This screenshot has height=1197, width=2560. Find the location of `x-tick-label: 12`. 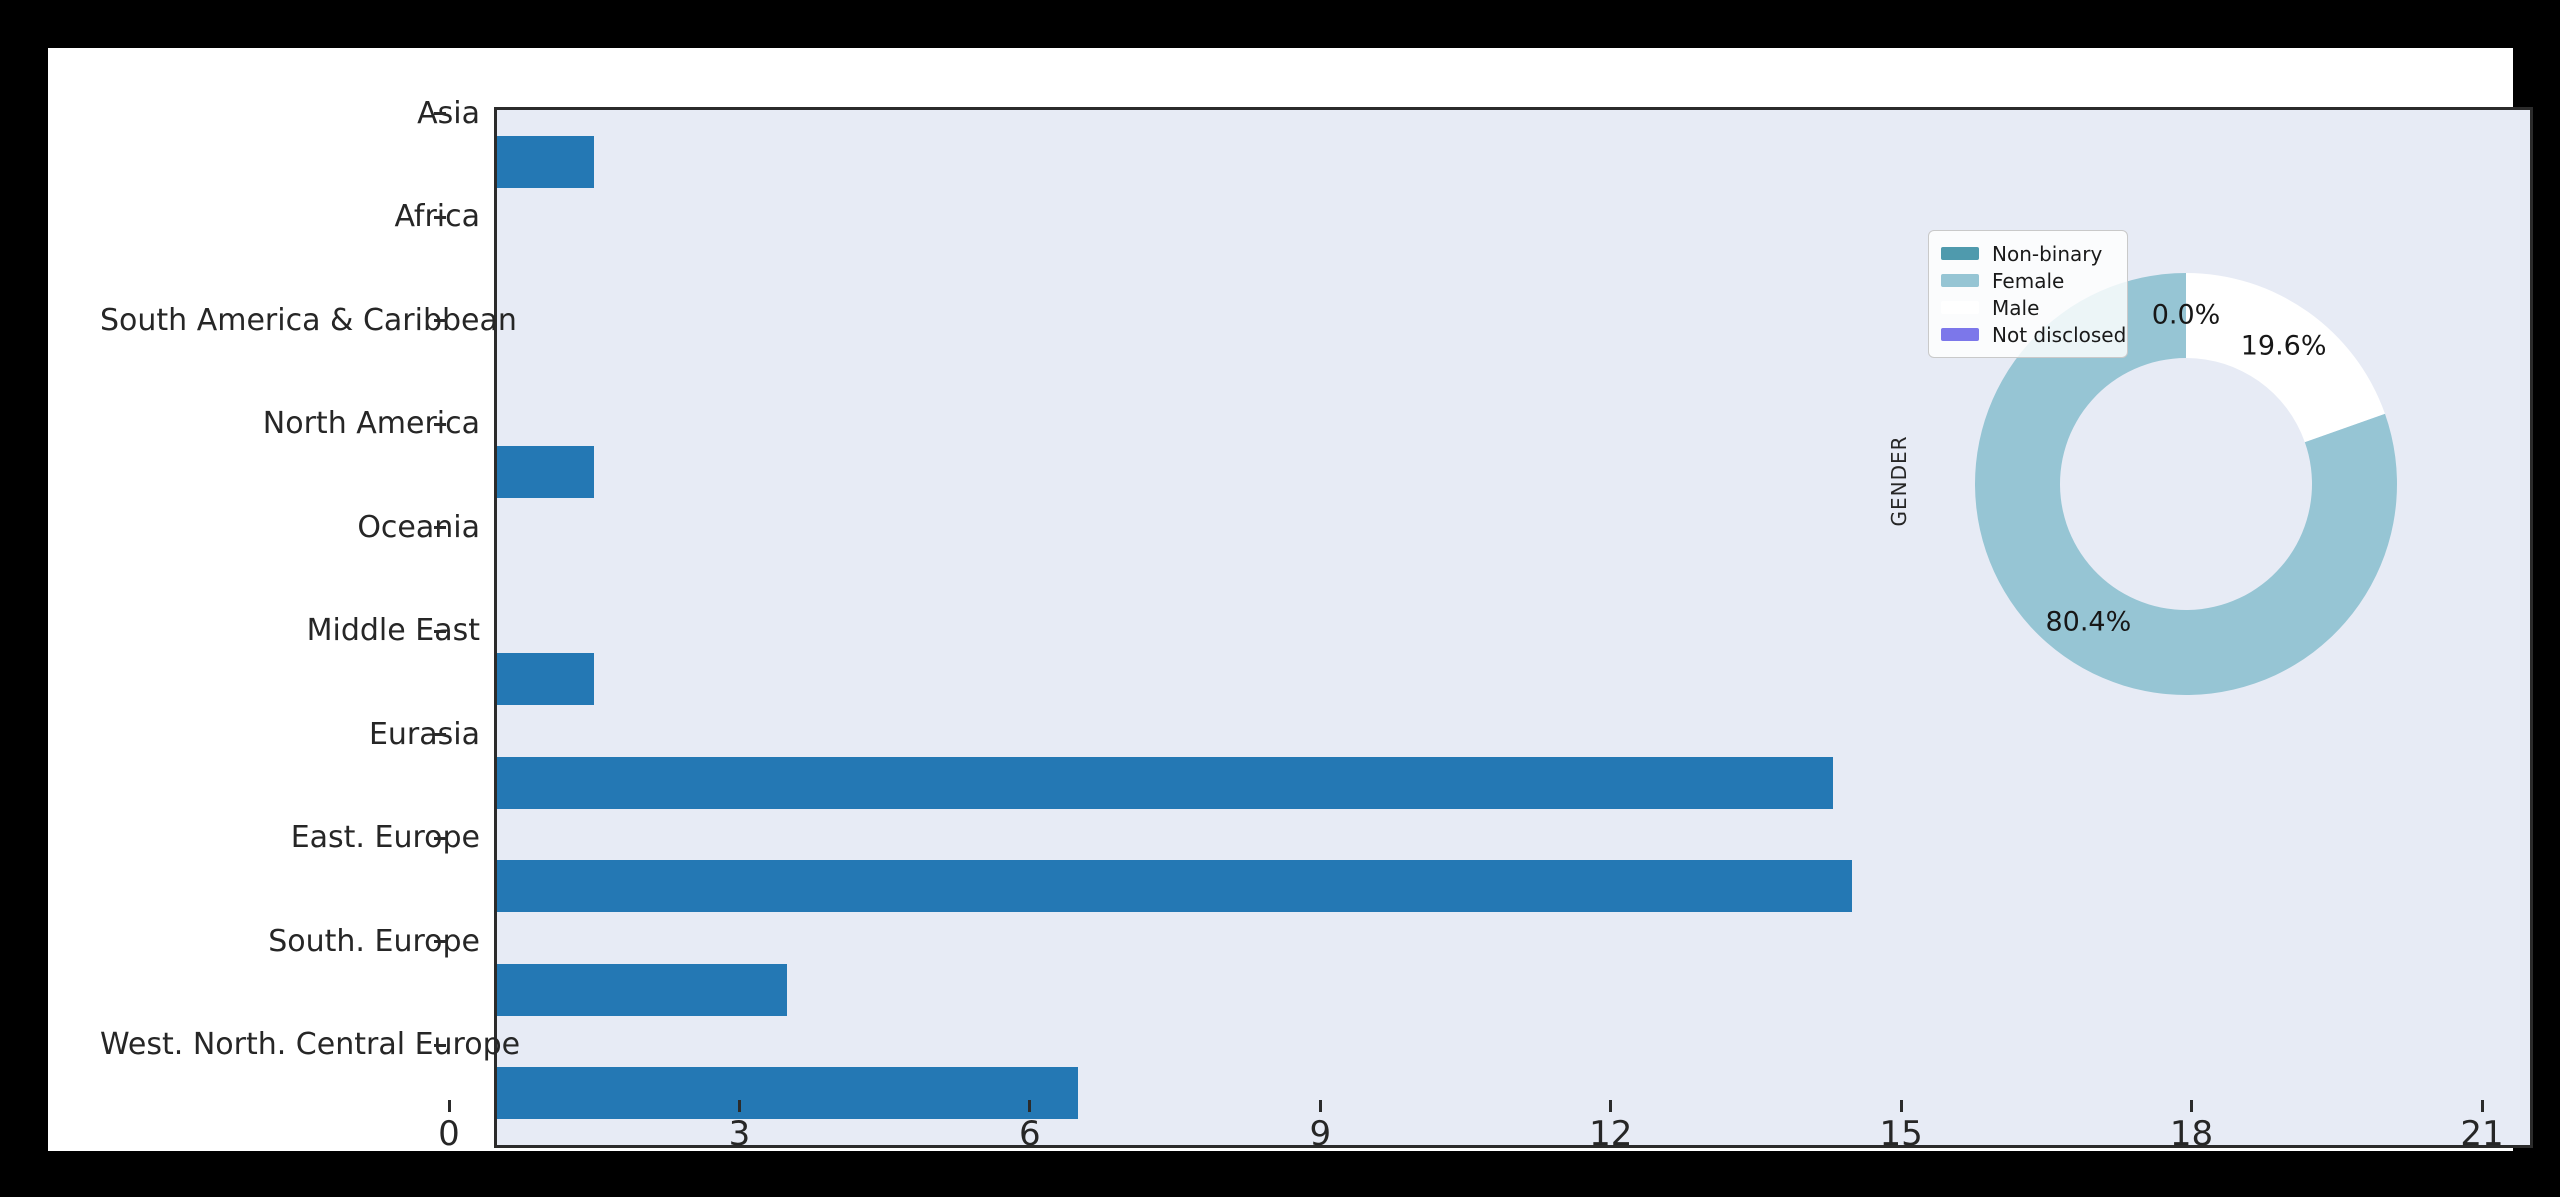

x-tick-label: 12 is located at coordinates (1611, 1134).